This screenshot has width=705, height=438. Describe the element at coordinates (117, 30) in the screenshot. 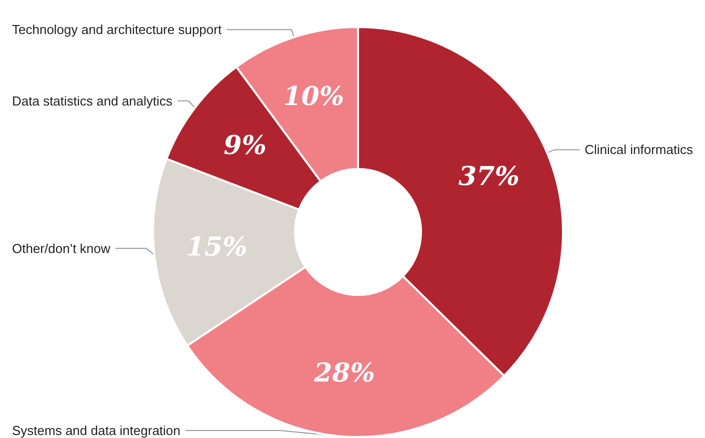

I see `slice-label: Technology and architecture support` at that location.